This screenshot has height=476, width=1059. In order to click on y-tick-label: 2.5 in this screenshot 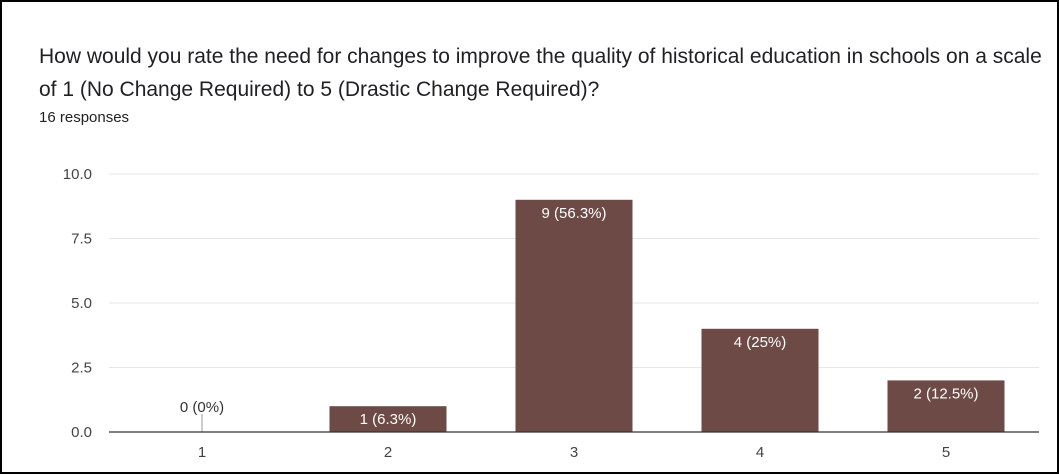, I will do `click(81, 368)`.